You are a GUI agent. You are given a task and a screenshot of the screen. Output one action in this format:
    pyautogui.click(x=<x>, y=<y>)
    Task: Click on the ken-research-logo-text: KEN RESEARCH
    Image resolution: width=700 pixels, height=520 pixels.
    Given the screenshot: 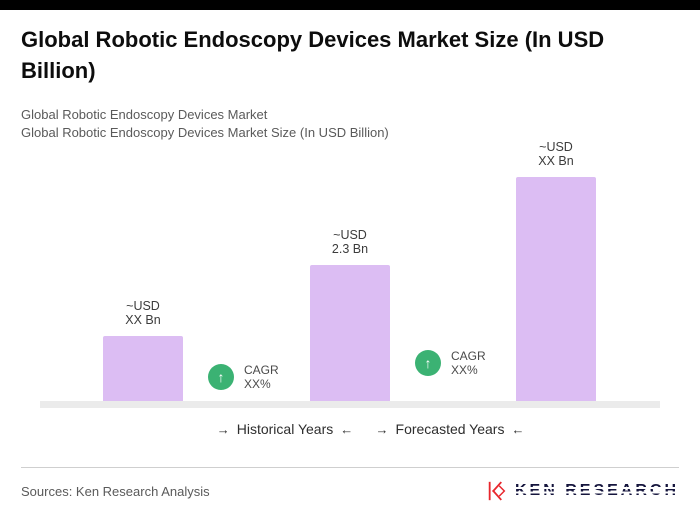 What is the action you would take?
    pyautogui.click(x=597, y=491)
    